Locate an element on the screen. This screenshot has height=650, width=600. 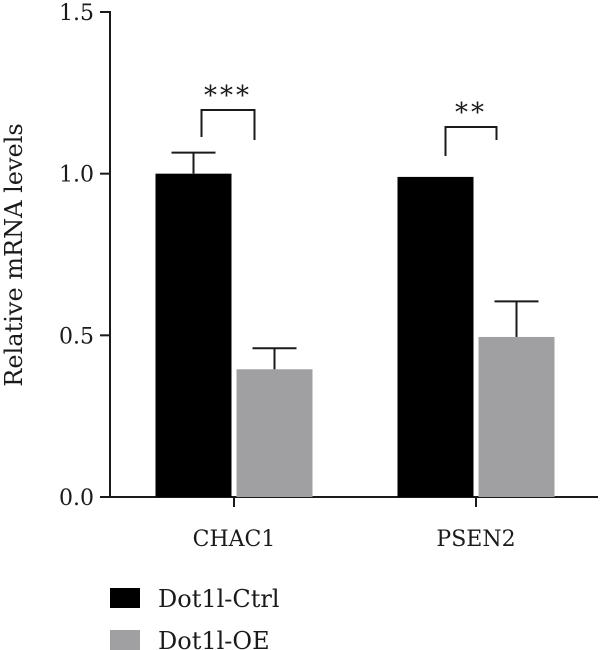
y-tick-label: 0.0 is located at coordinates (76, 498).